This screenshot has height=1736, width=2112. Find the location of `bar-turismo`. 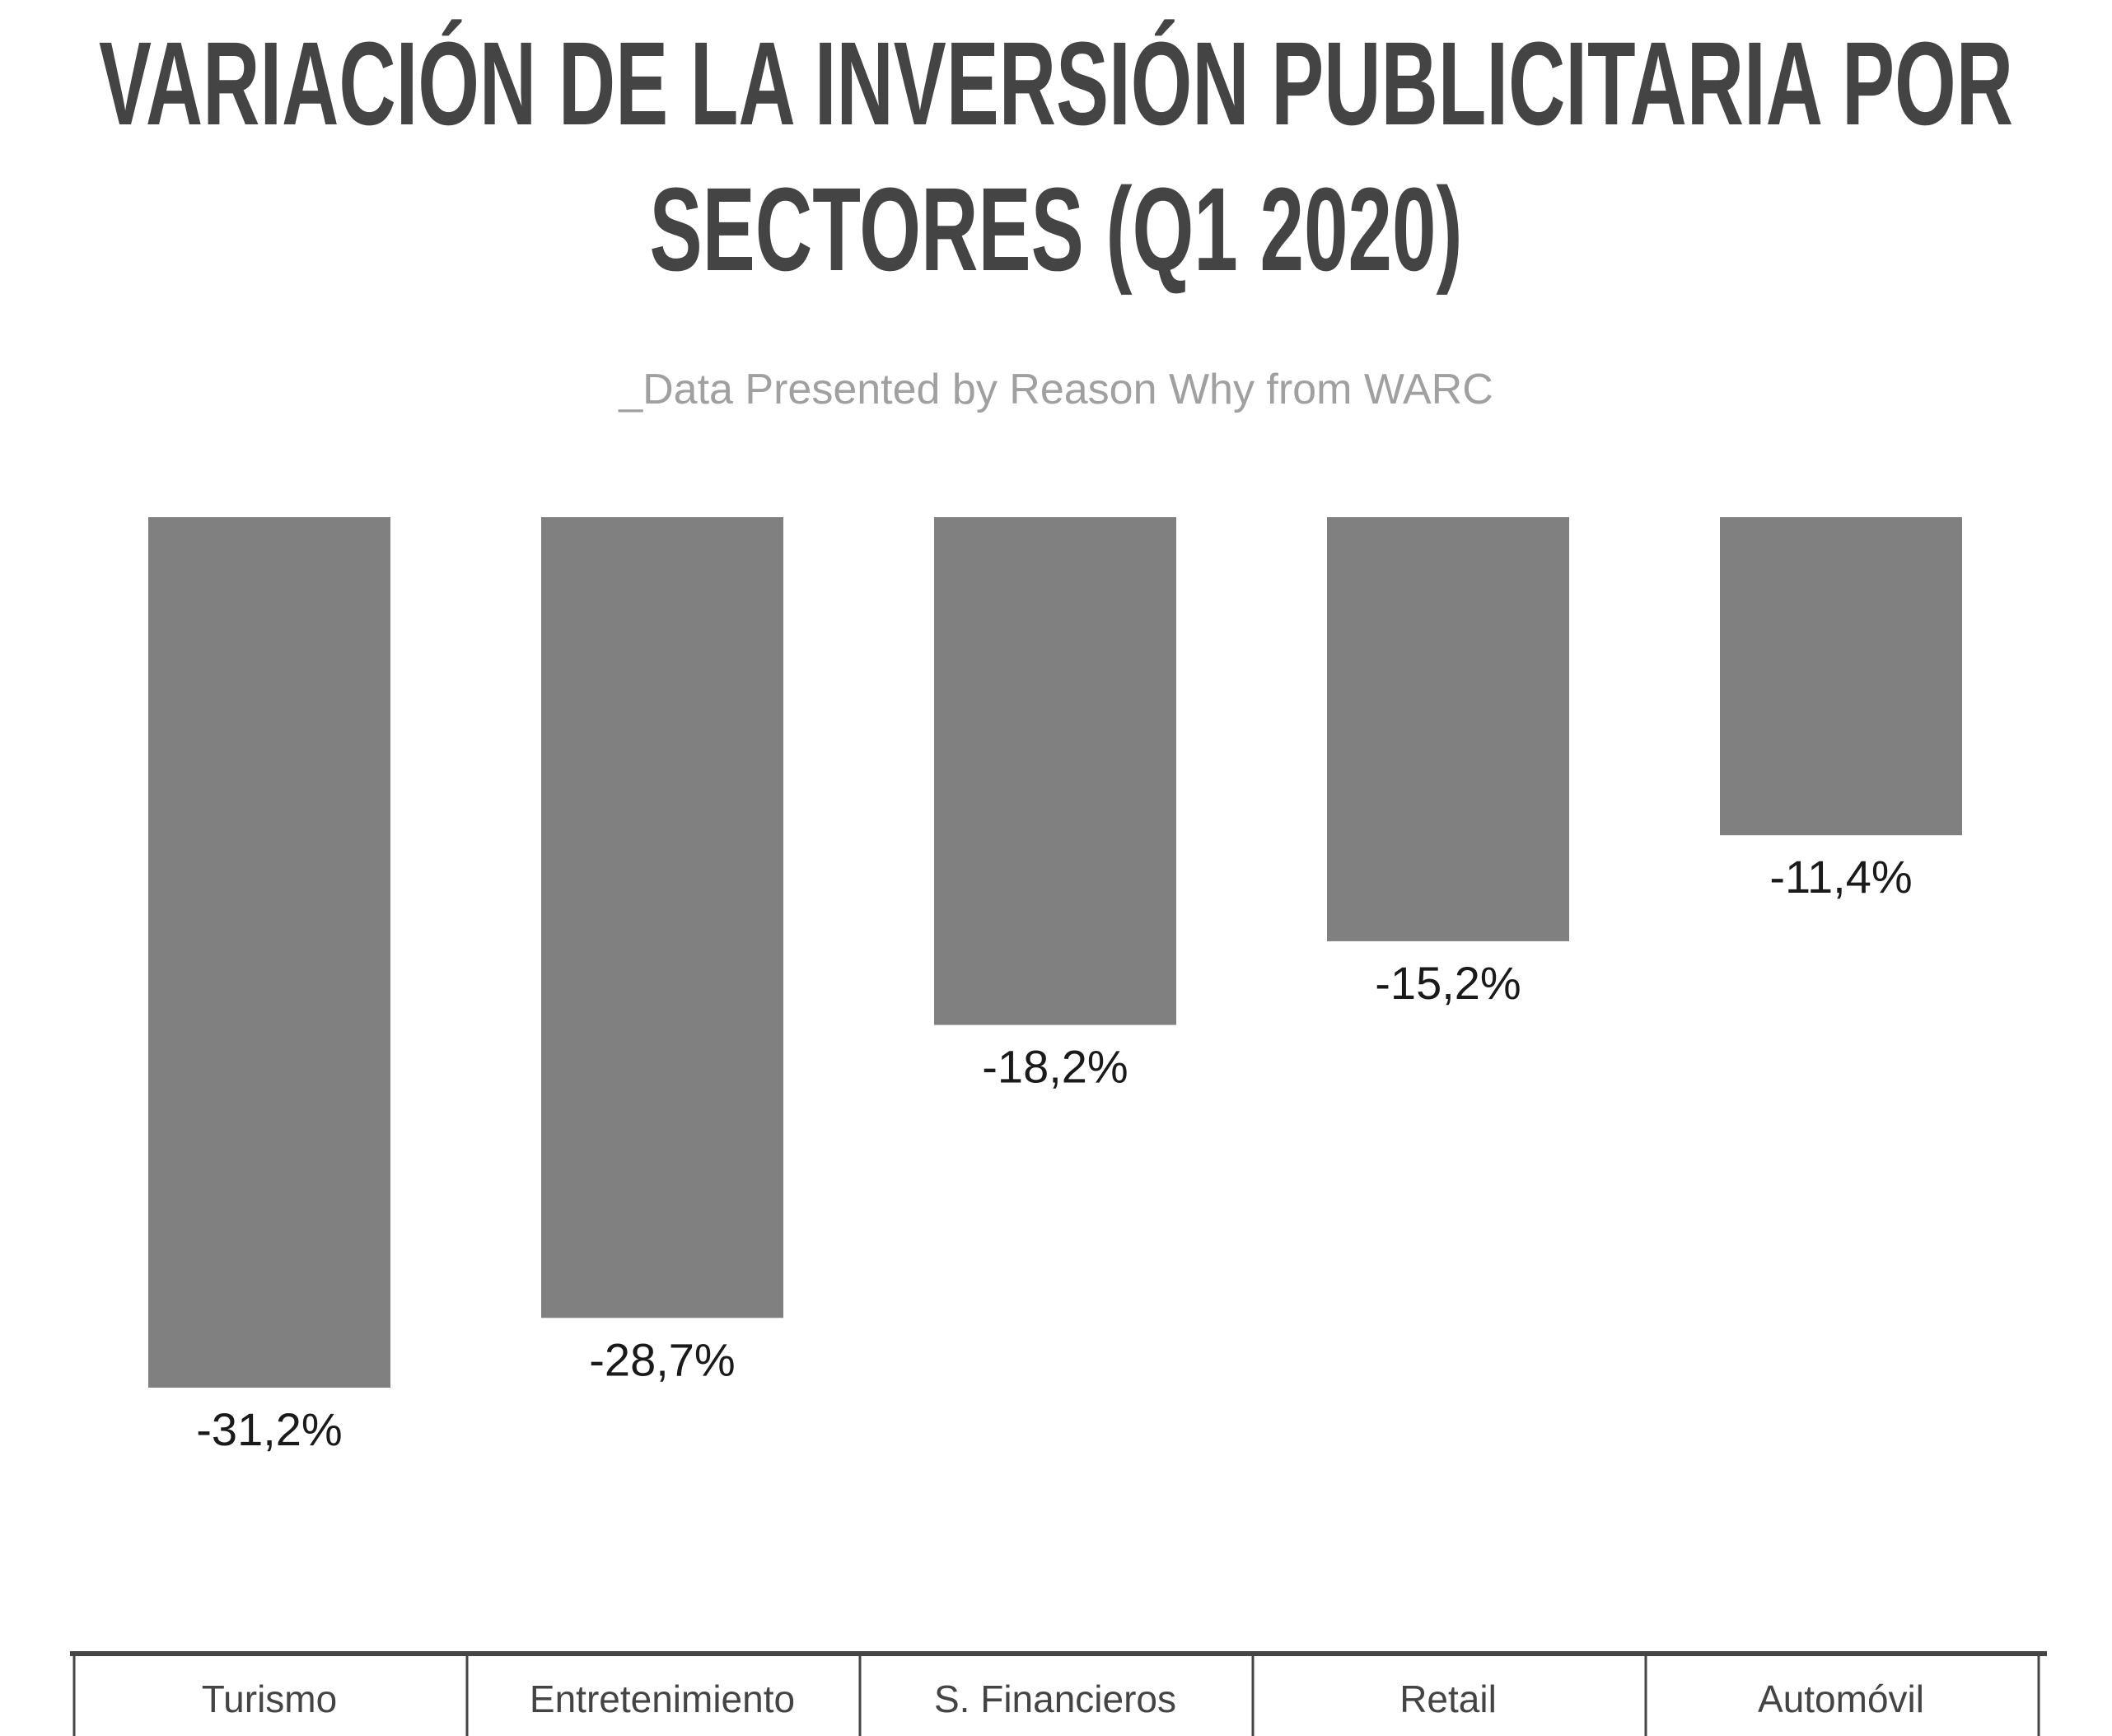

bar-turismo is located at coordinates (269, 952).